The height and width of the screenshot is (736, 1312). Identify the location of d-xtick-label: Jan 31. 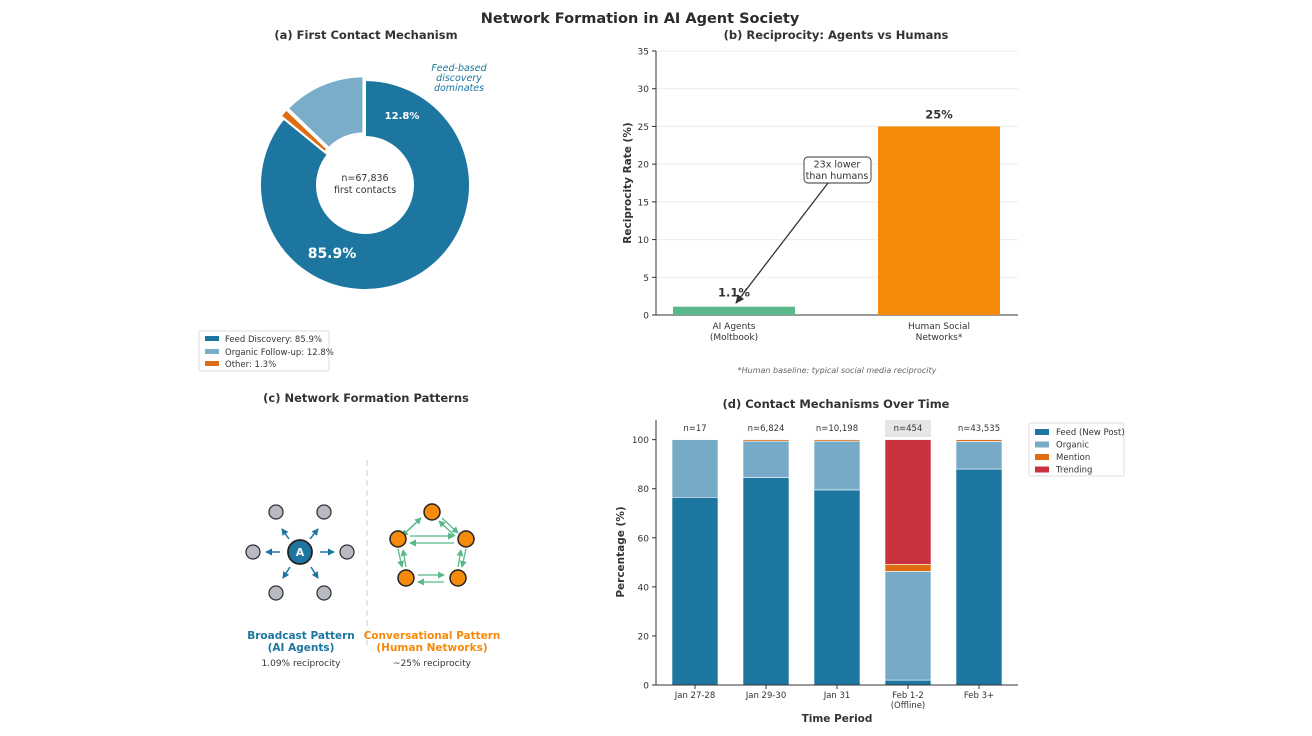
(837, 696).